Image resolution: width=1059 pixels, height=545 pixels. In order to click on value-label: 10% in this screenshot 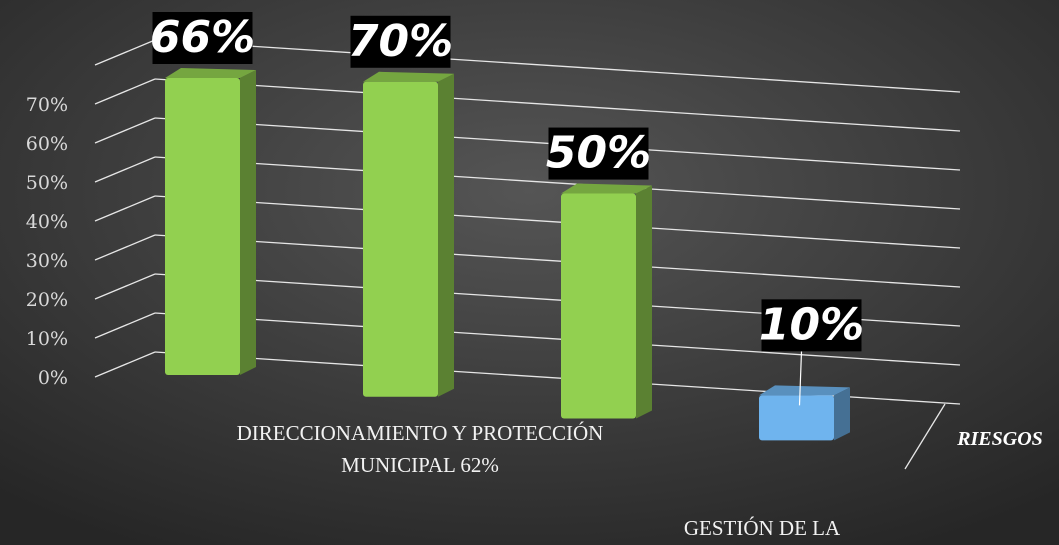, I will do `click(811, 324)`.